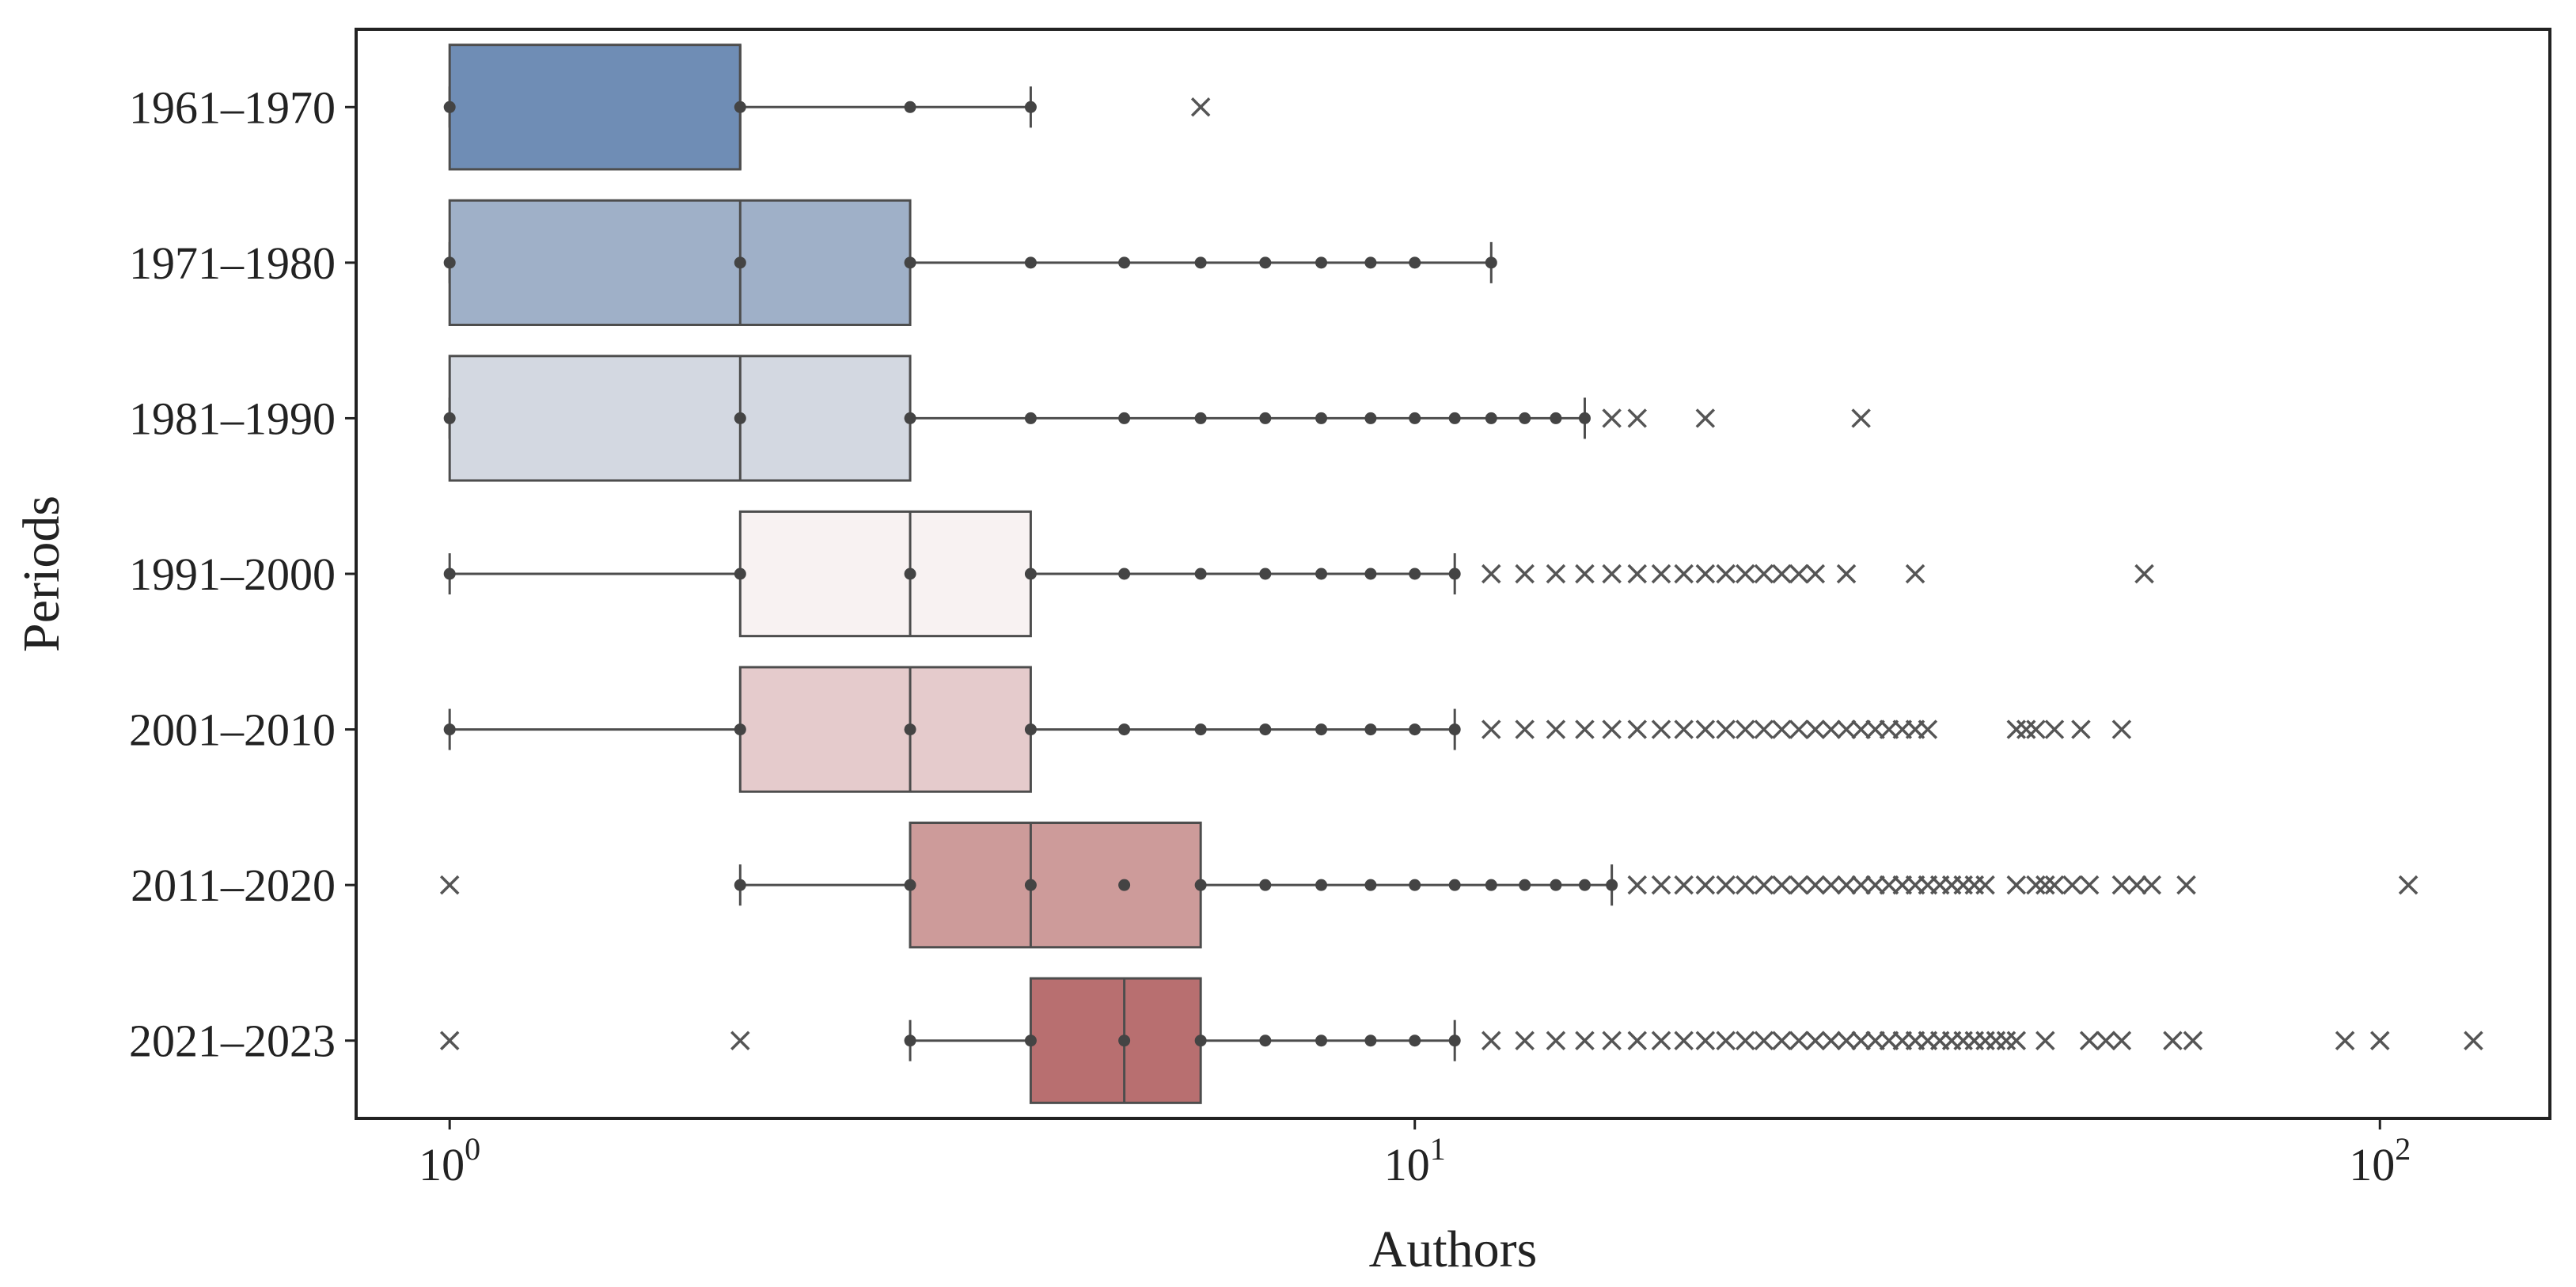  Describe the element at coordinates (232, 1041) in the screenshot. I see `y-tick-label: 2021–2023` at that location.